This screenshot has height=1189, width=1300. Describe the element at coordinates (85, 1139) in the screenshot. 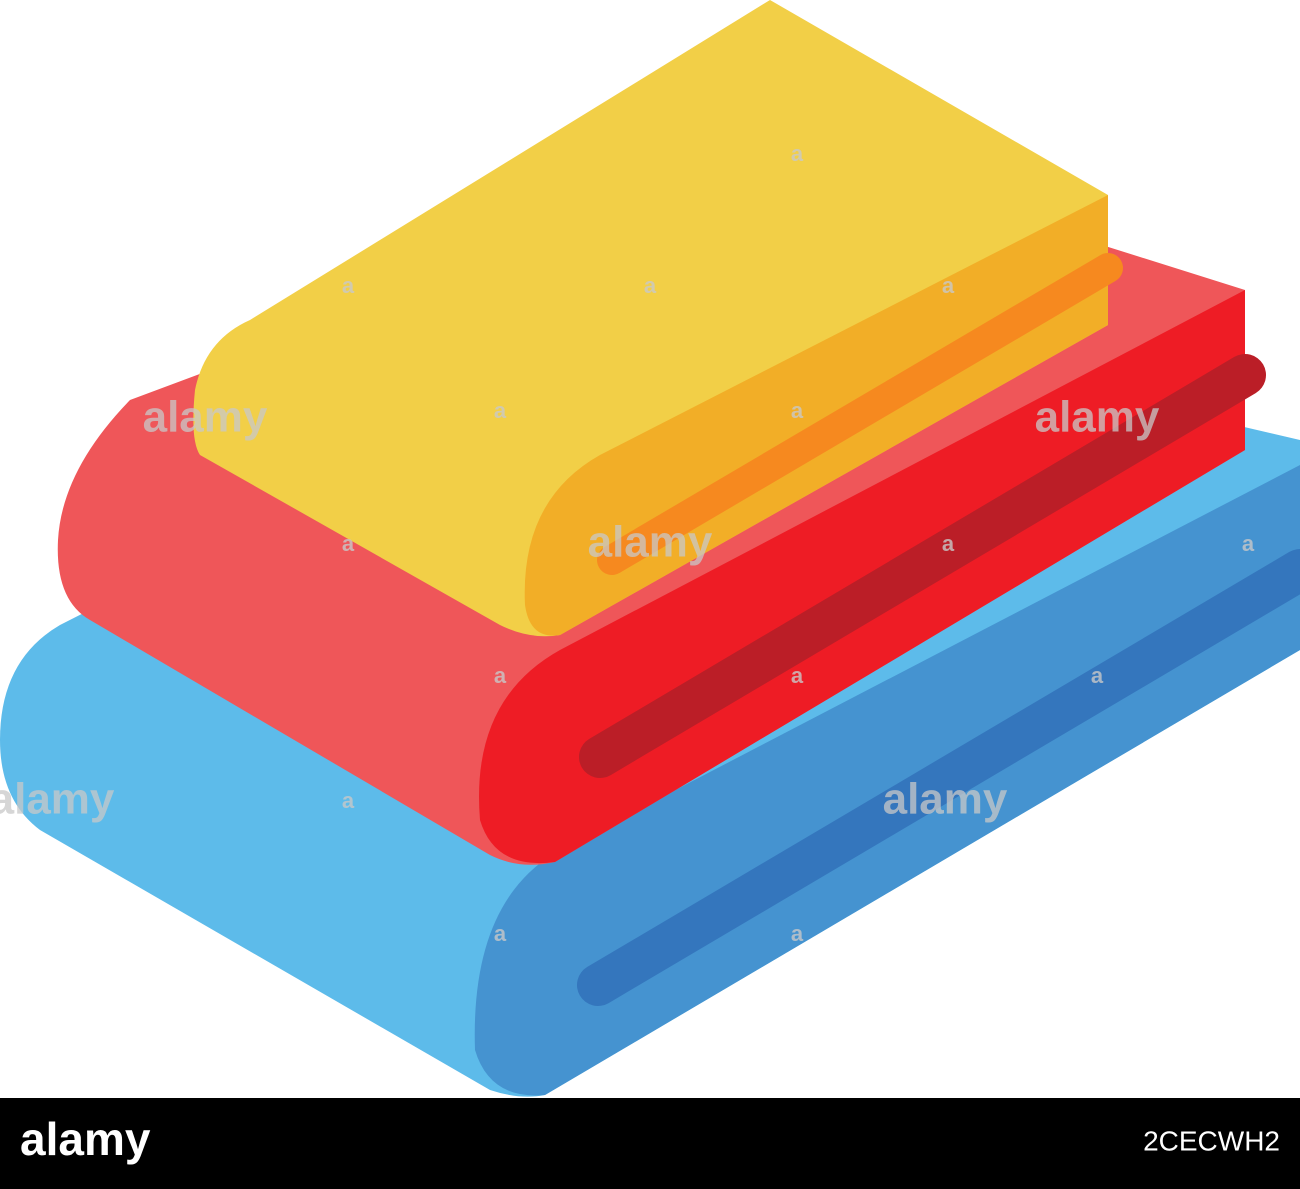

I see `footer-logo: alamy` at that location.